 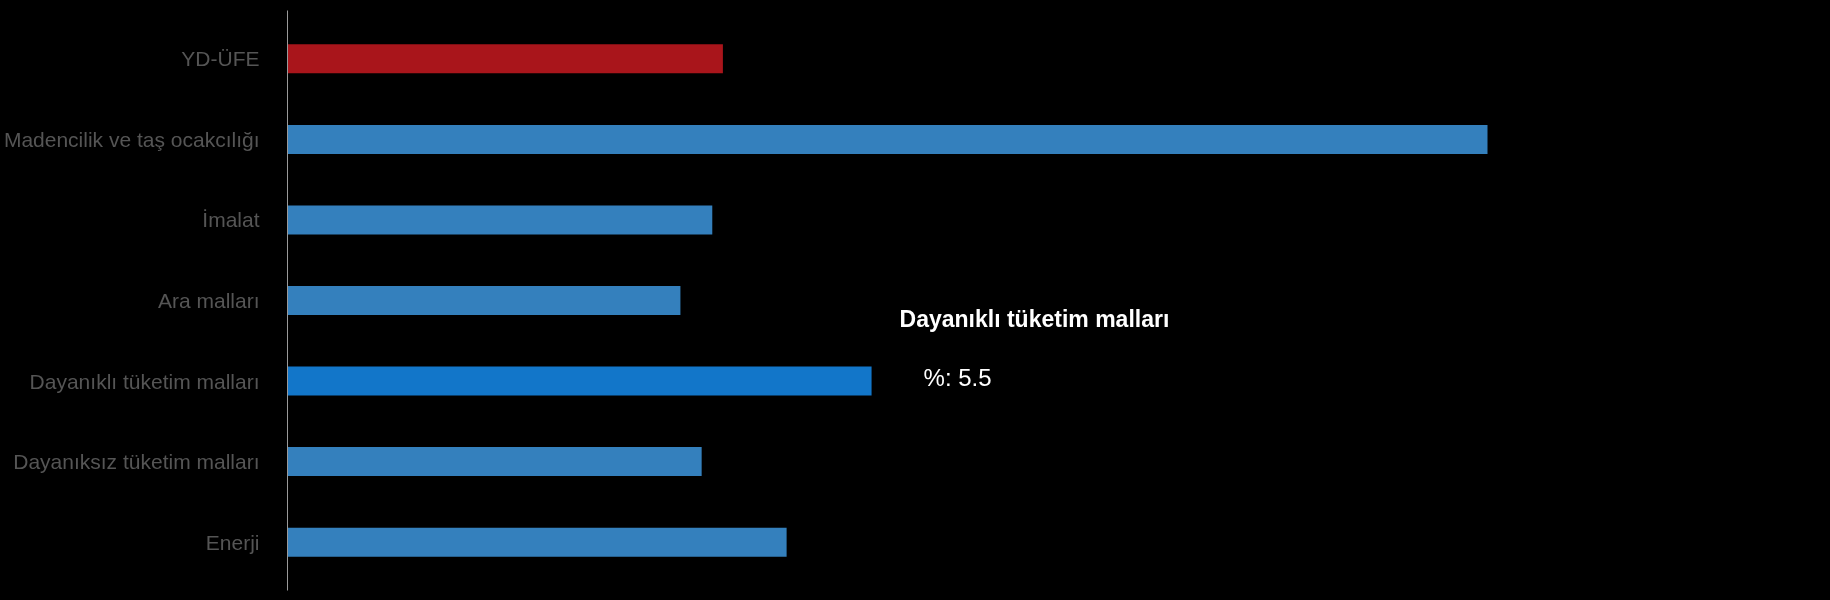 What do you see at coordinates (144, 381) in the screenshot?
I see `y-tick-label: Dayanıklı tüketim malları` at bounding box center [144, 381].